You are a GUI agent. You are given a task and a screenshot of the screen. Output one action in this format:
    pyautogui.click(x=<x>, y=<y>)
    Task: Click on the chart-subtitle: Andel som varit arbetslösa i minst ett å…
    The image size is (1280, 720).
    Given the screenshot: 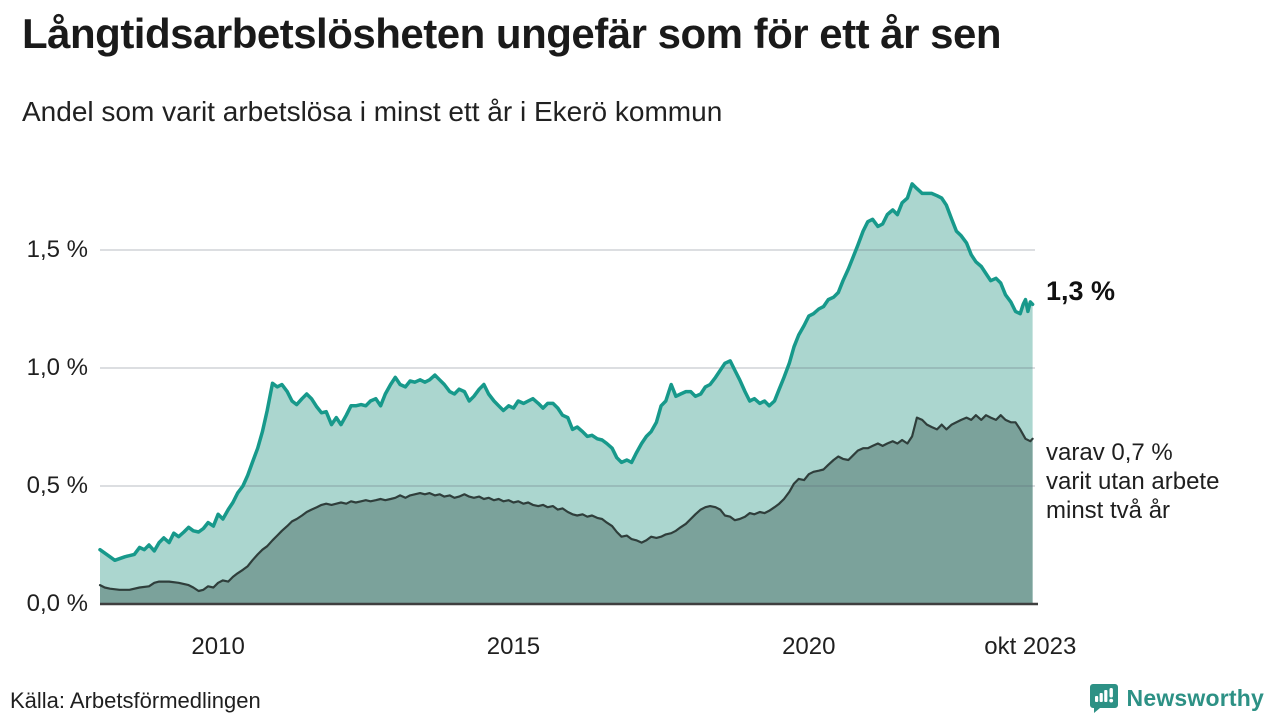 What is the action you would take?
    pyautogui.click(x=372, y=111)
    